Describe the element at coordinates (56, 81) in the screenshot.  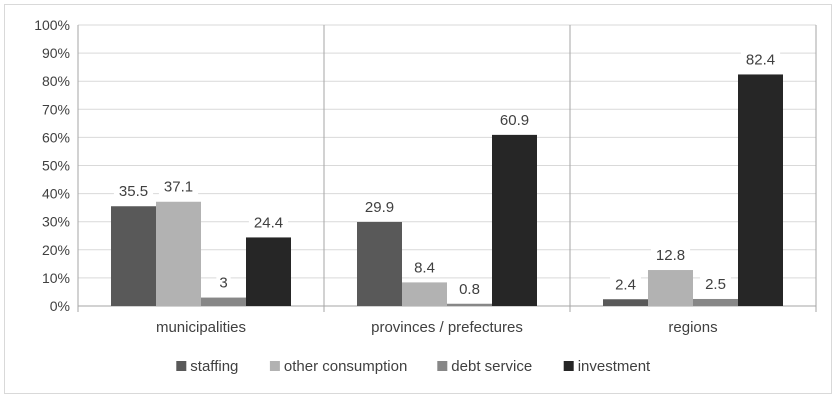
I see `y-tick-label: 80%` at that location.